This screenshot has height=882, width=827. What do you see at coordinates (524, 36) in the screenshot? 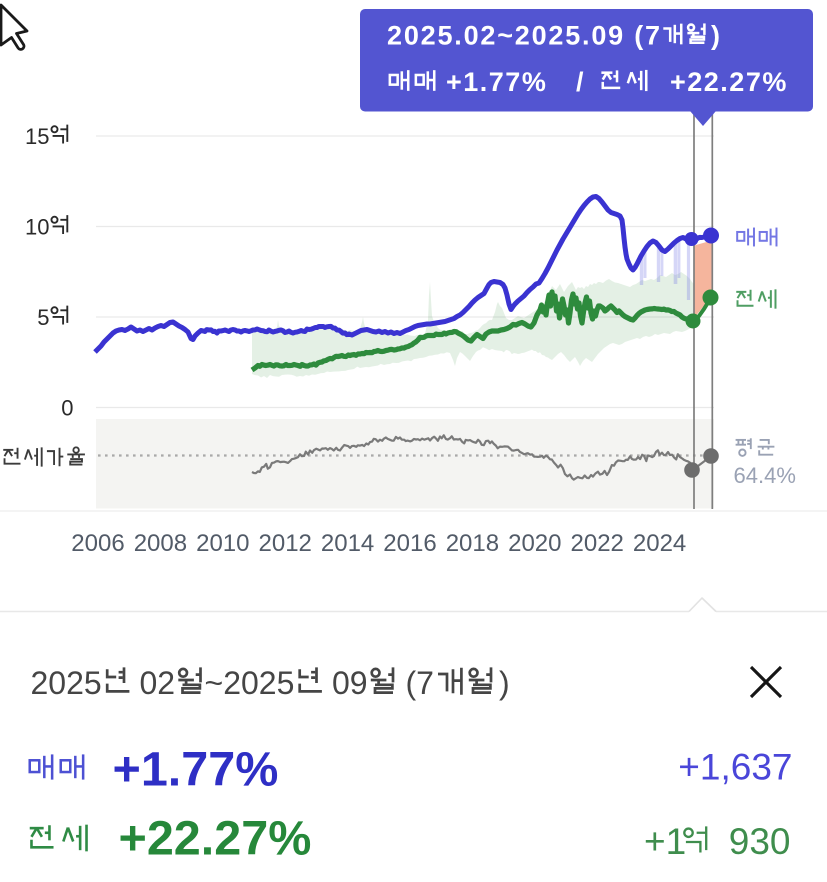
I see `svg-text: 2025.02~2025.09 (7` at bounding box center [524, 36].